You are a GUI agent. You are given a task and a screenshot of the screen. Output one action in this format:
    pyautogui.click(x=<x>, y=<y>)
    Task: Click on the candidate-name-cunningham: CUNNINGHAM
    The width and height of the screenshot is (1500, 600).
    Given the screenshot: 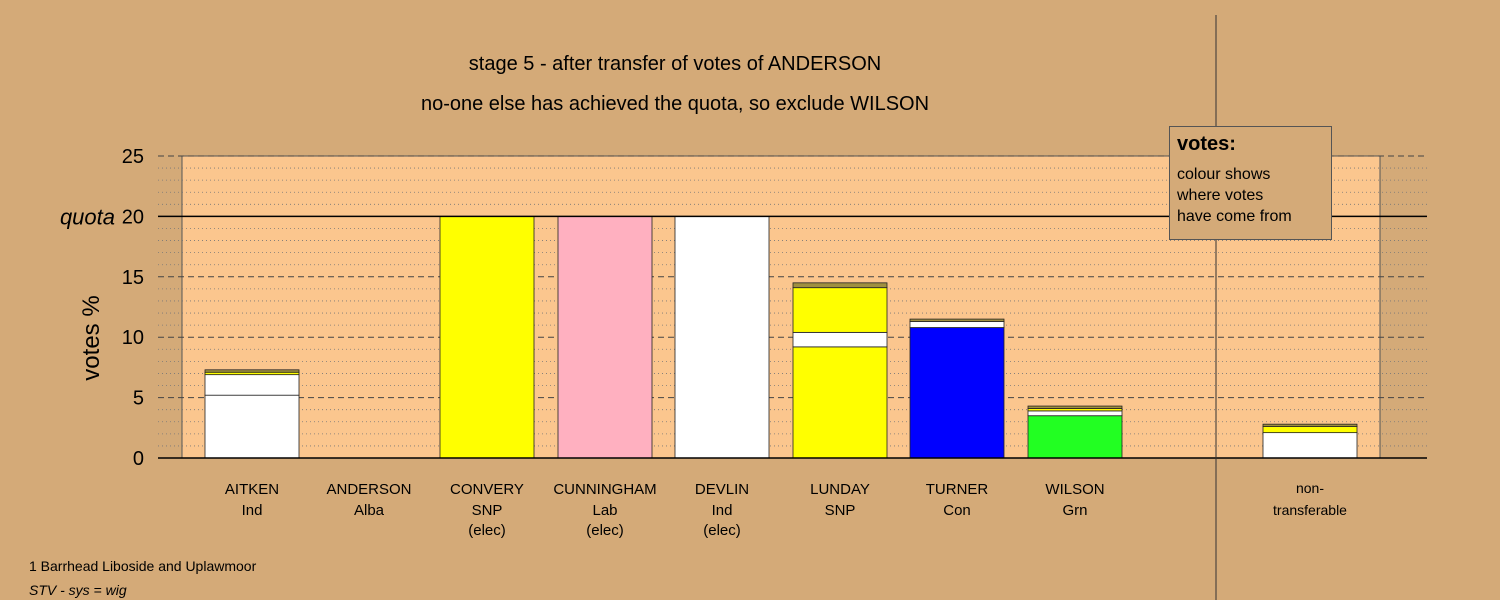 What is the action you would take?
    pyautogui.click(x=604, y=489)
    